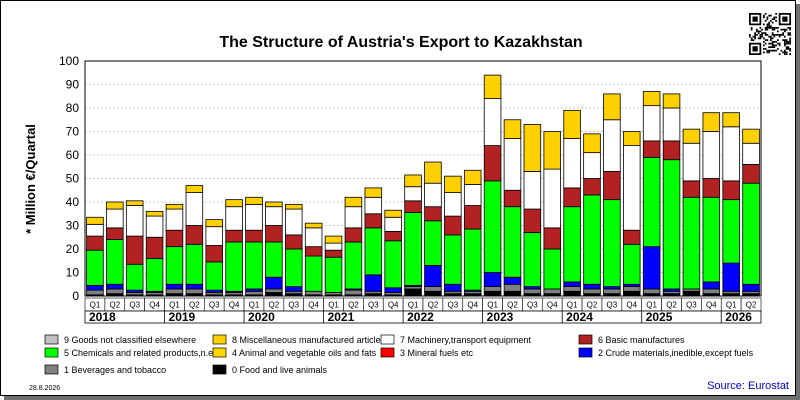 Image resolution: width=800 pixels, height=400 pixels. What do you see at coordinates (437, 353) in the screenshot?
I see `legend-entry: 3 Mineral fuels etc` at bounding box center [437, 353].